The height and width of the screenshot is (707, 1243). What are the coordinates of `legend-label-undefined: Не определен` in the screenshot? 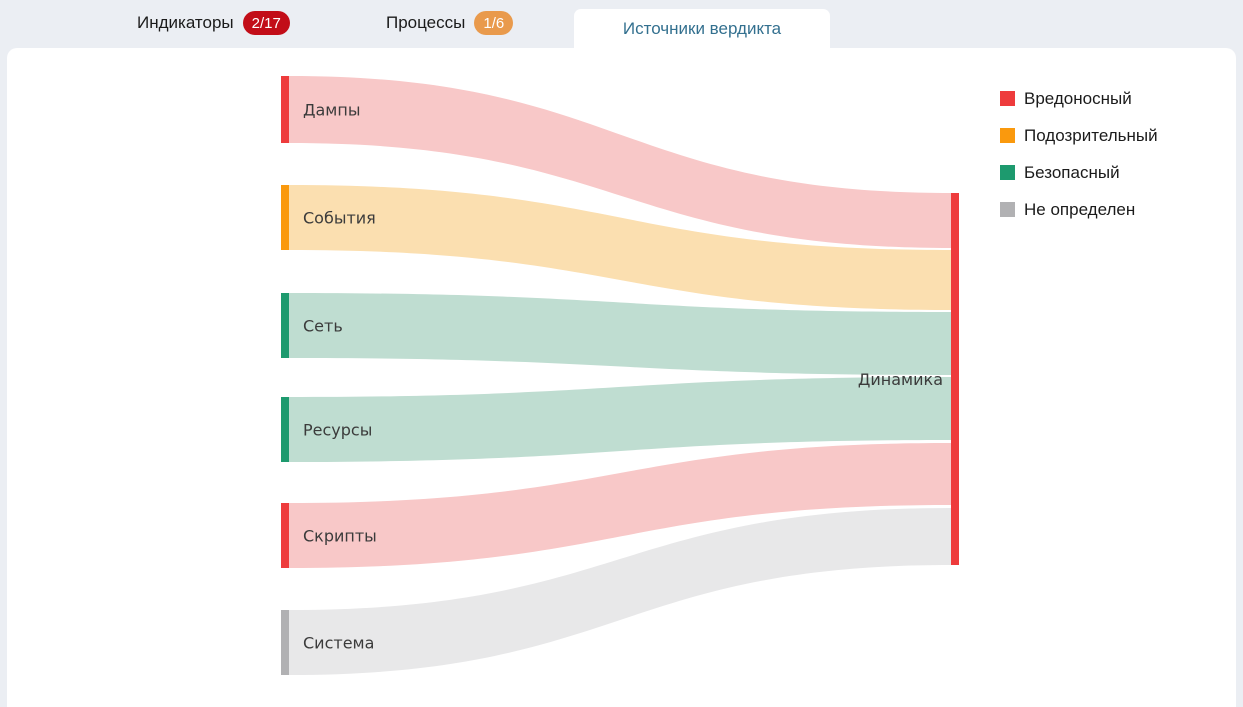 It's located at (1080, 209).